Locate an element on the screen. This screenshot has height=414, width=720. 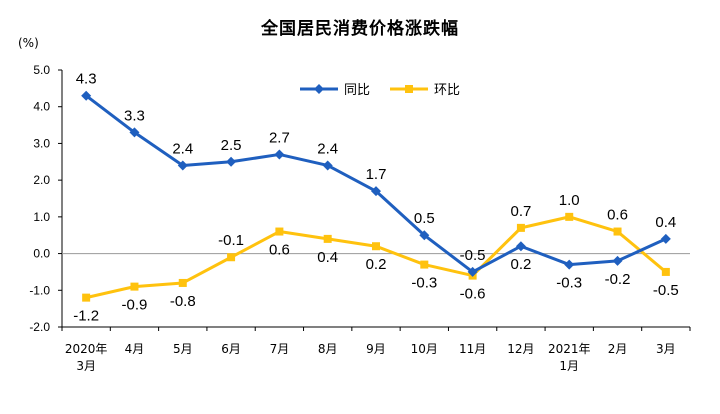
data-label-mom: -0.8 is located at coordinates (183, 301).